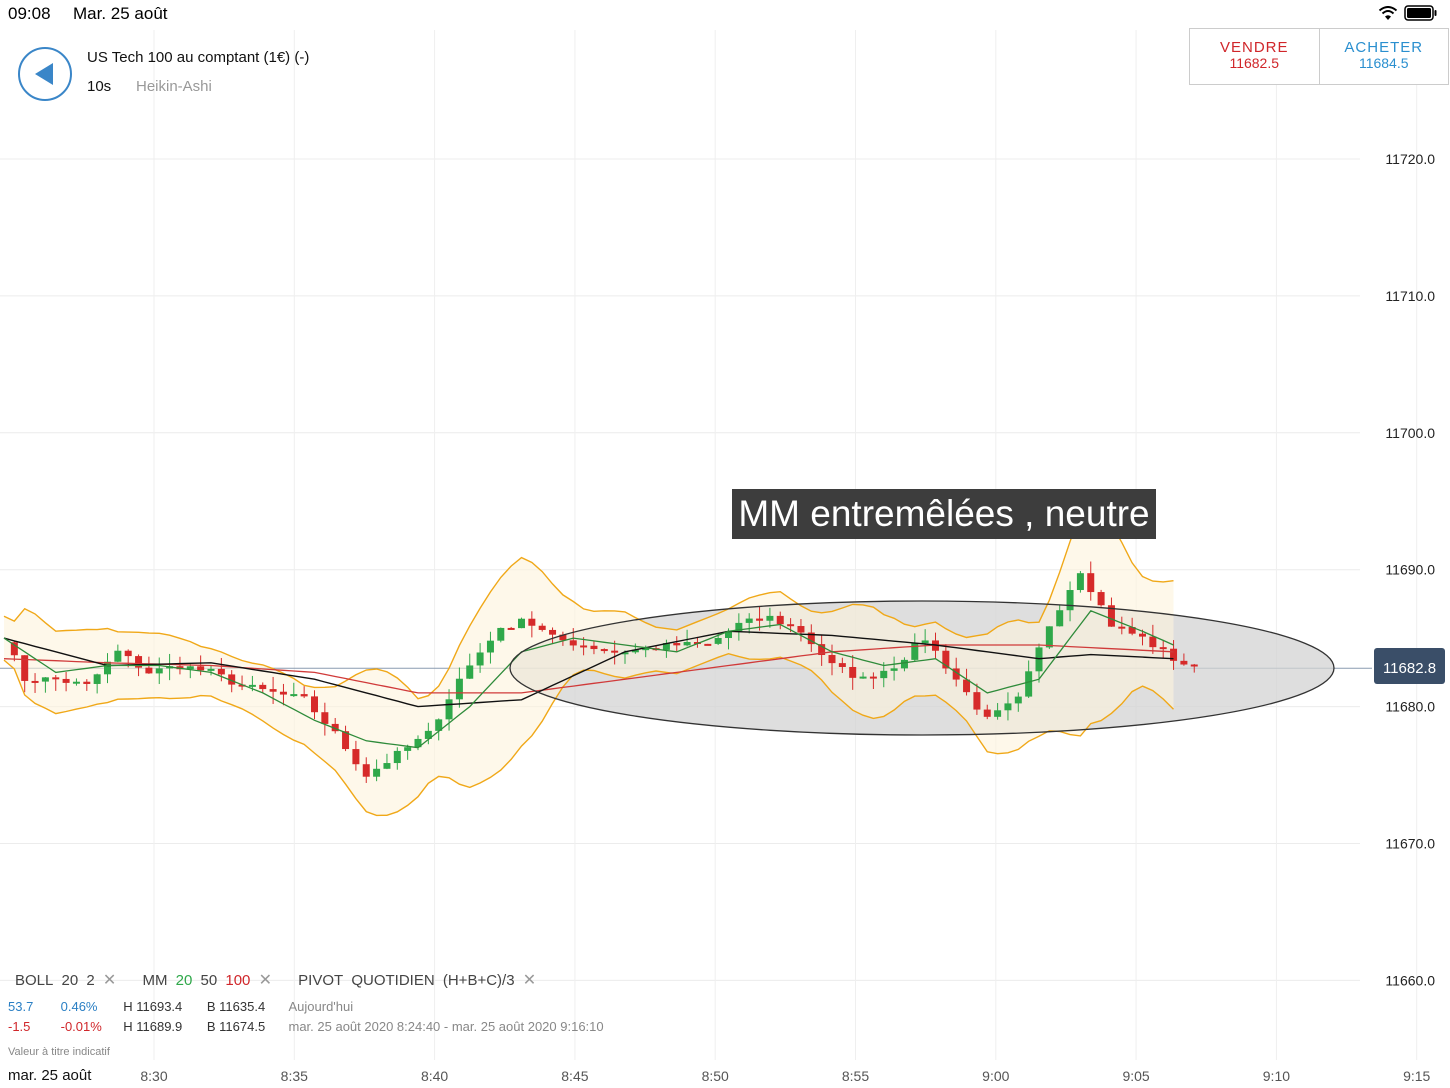 The width and height of the screenshot is (1450, 1088). What do you see at coordinates (155, 980) in the screenshot?
I see `mm-label: MM` at bounding box center [155, 980].